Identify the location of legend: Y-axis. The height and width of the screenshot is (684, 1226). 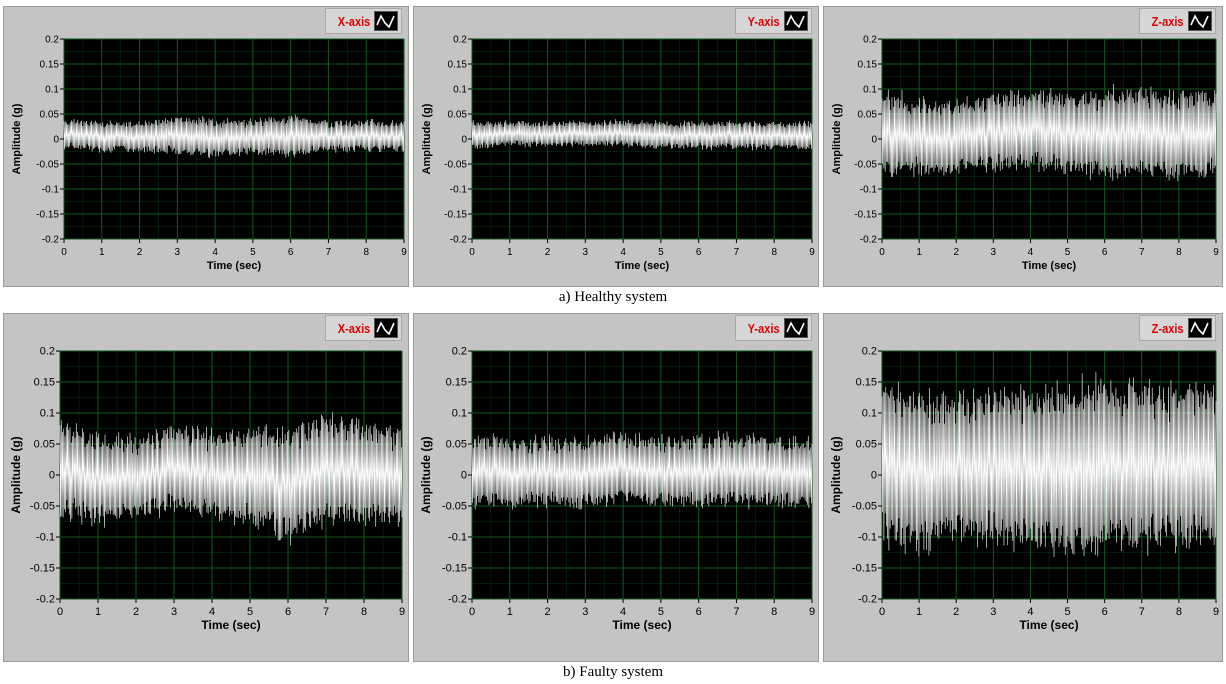
(773, 328).